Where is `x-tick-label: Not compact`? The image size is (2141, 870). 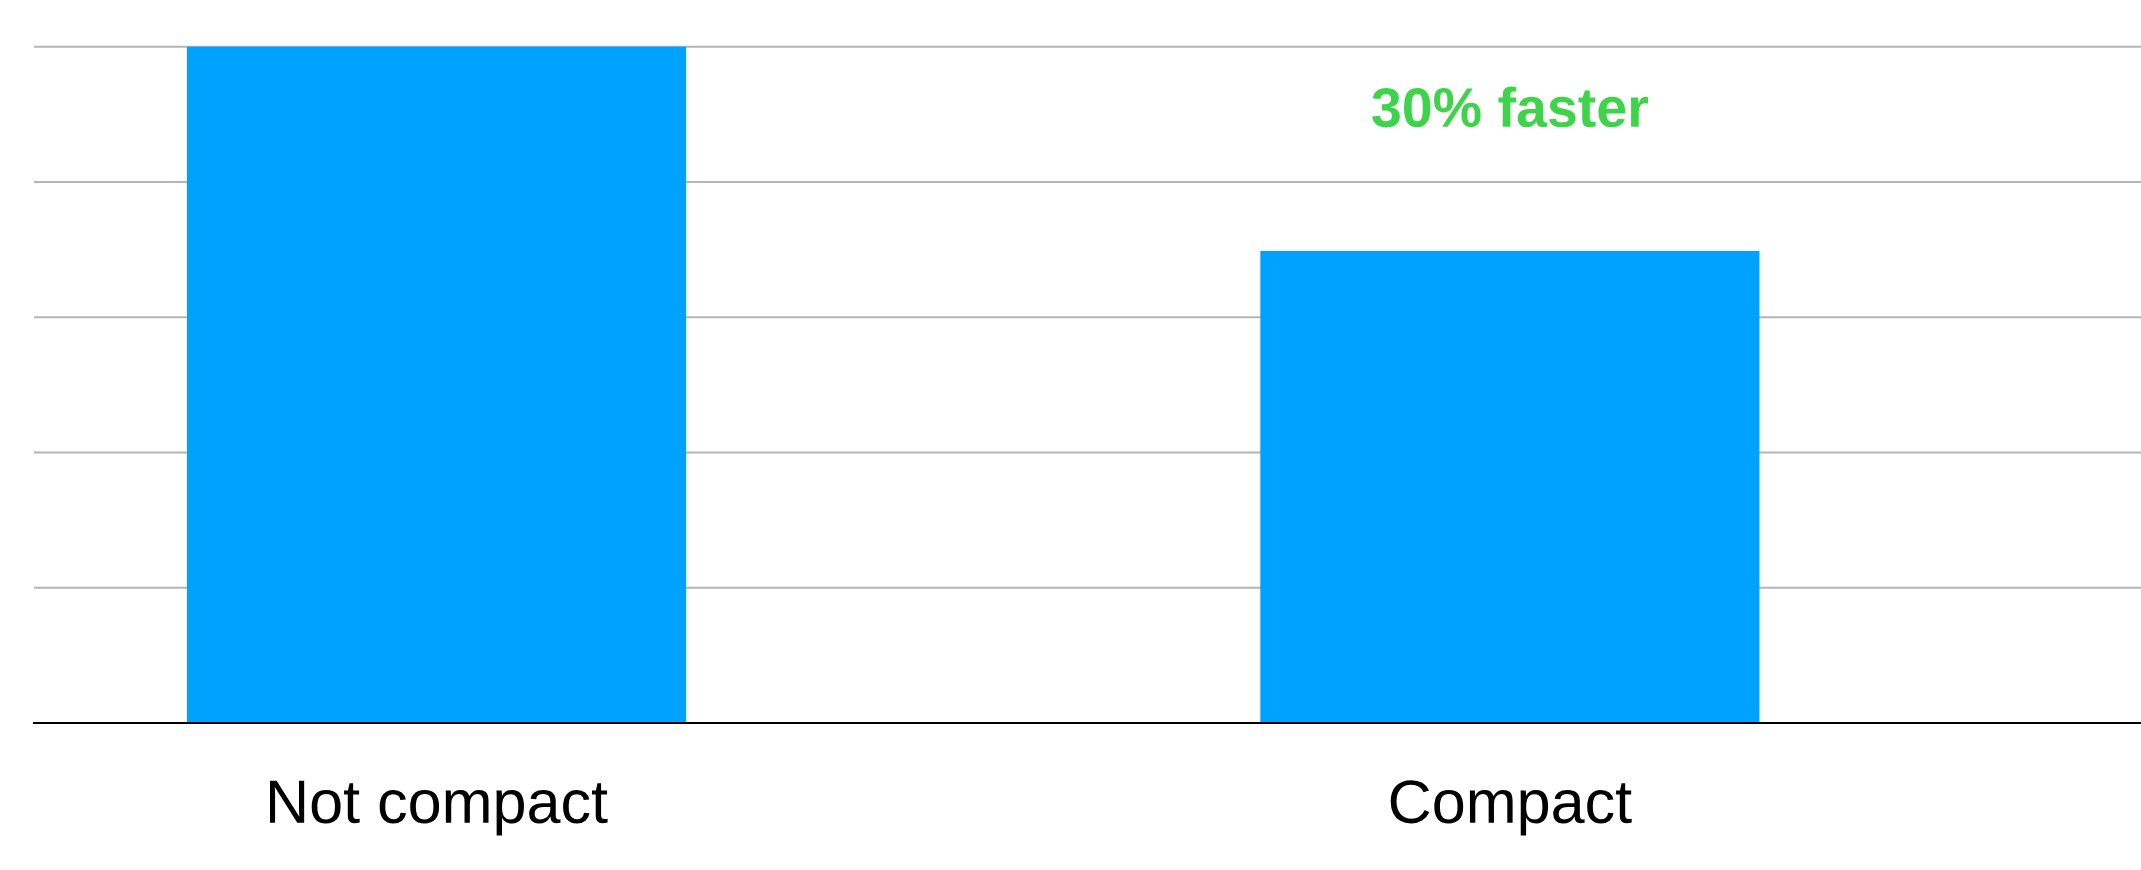 x-tick-label: Not compact is located at coordinates (439, 808).